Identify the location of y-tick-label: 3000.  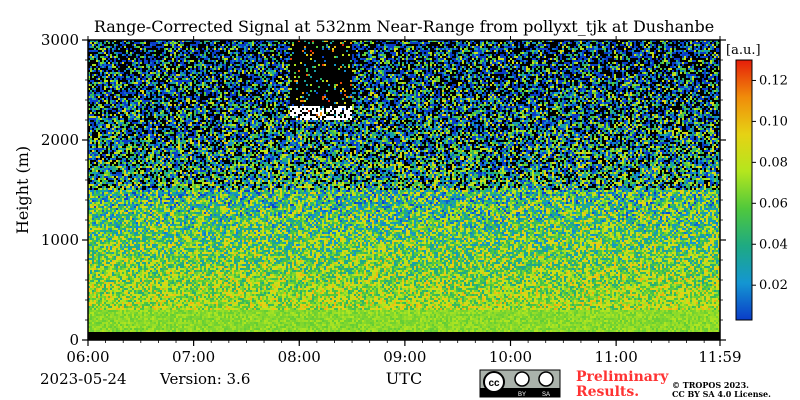
(60, 40).